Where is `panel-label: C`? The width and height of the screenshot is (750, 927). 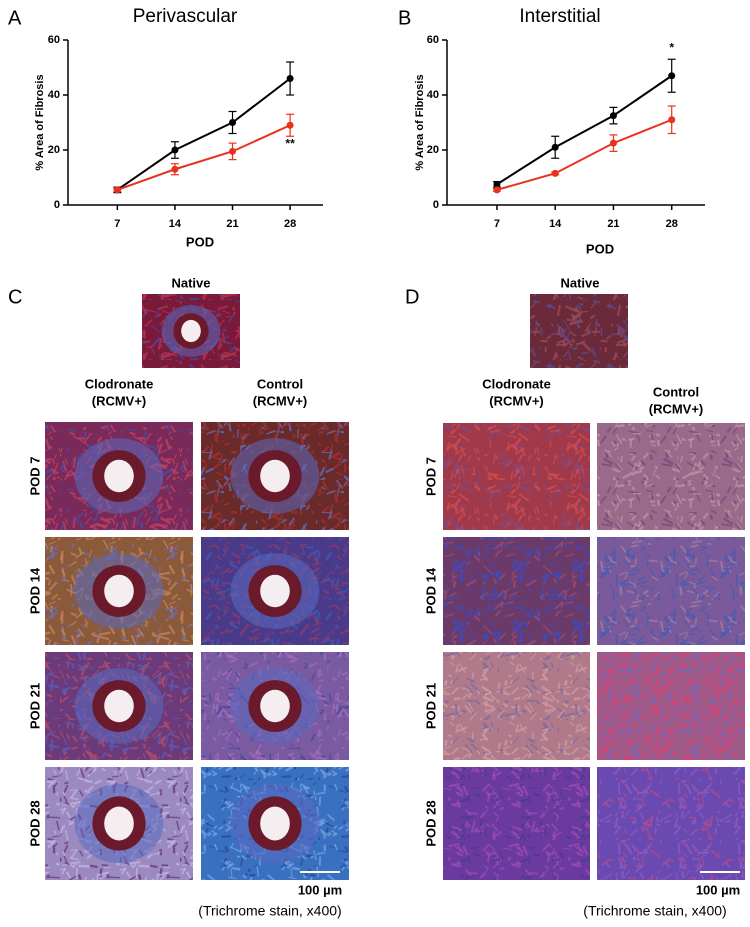 panel-label: C is located at coordinates (15, 297).